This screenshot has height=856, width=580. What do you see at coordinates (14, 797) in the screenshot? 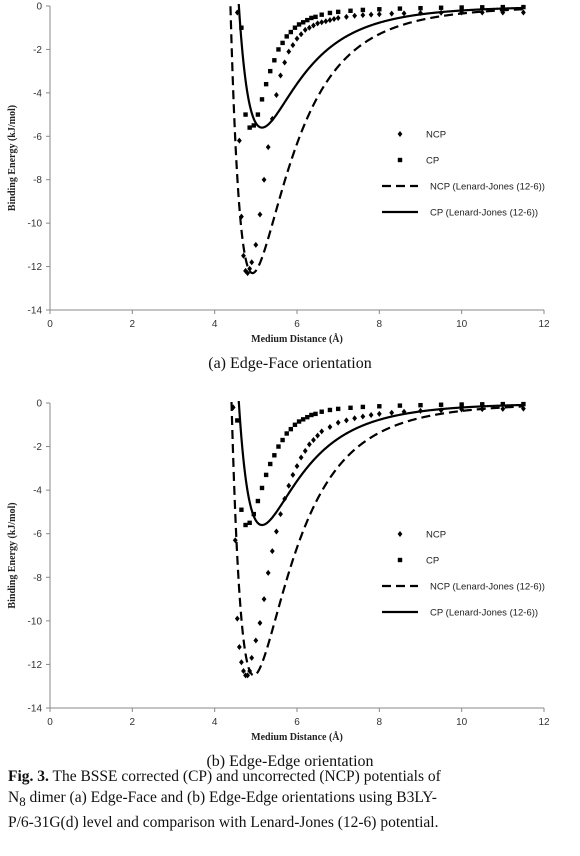
I see `caption-n: N` at bounding box center [14, 797].